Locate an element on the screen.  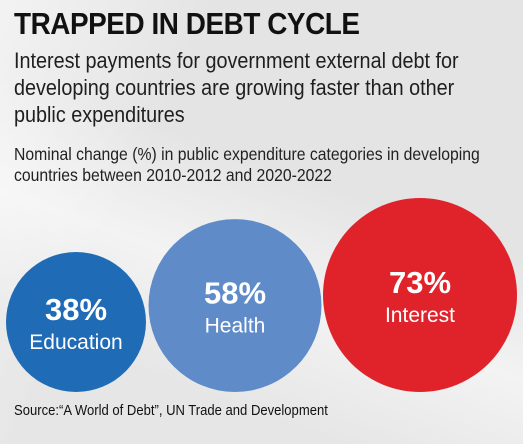
bubble-value-health: 58% is located at coordinates (235, 293).